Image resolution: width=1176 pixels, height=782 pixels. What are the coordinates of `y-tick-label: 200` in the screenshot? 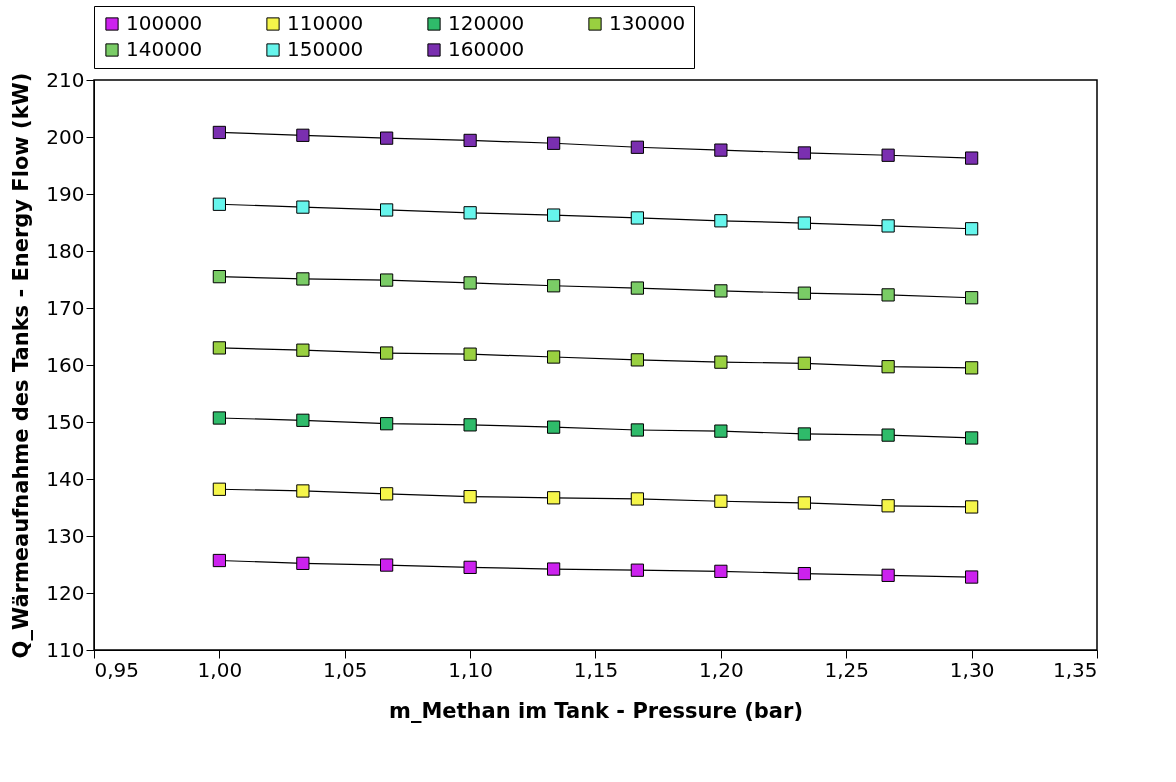 It's located at (65, 136).